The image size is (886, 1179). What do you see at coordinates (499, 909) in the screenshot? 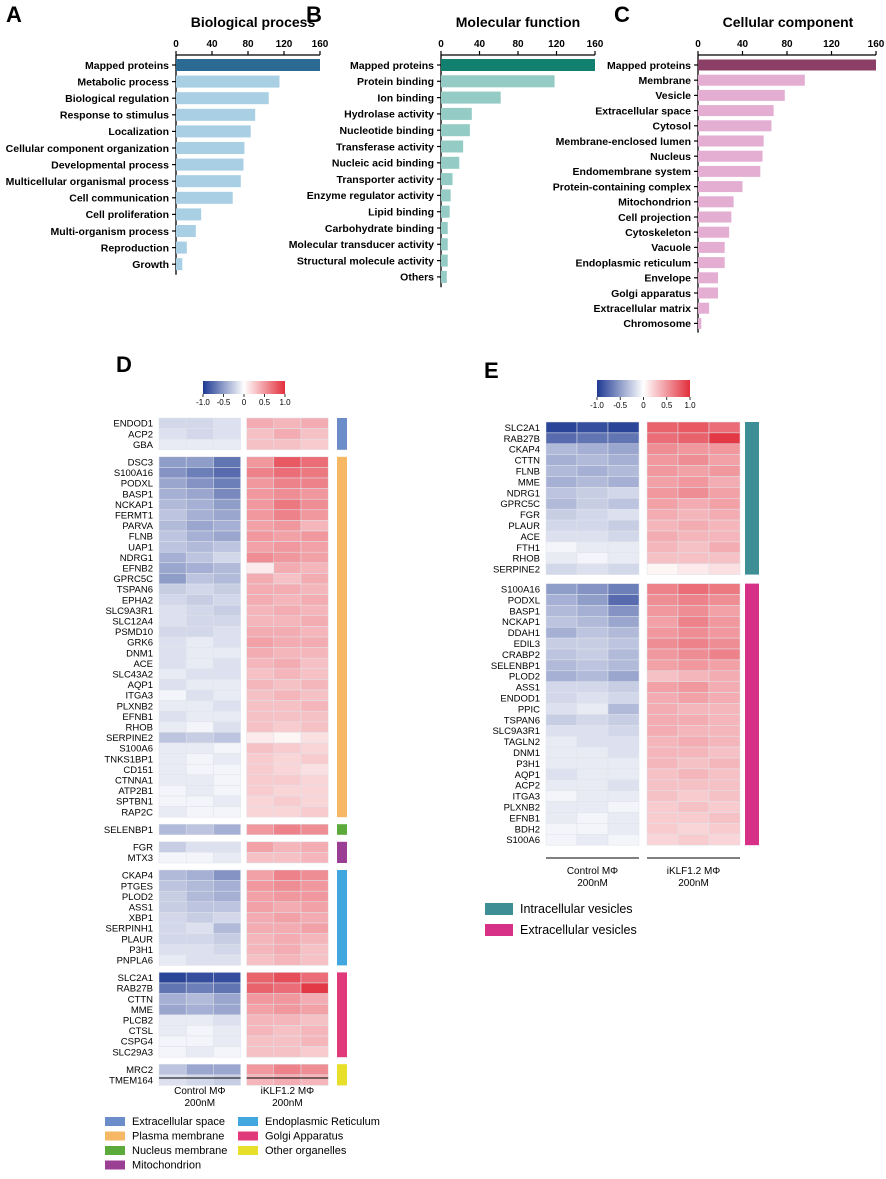
I see `legend-swatch-e` at bounding box center [499, 909].